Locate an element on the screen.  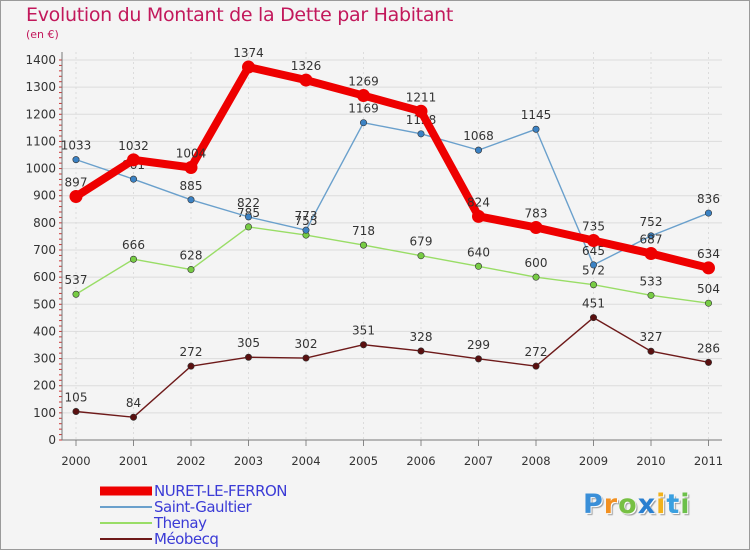
point-thenay-2002 is located at coordinates (191, 270).